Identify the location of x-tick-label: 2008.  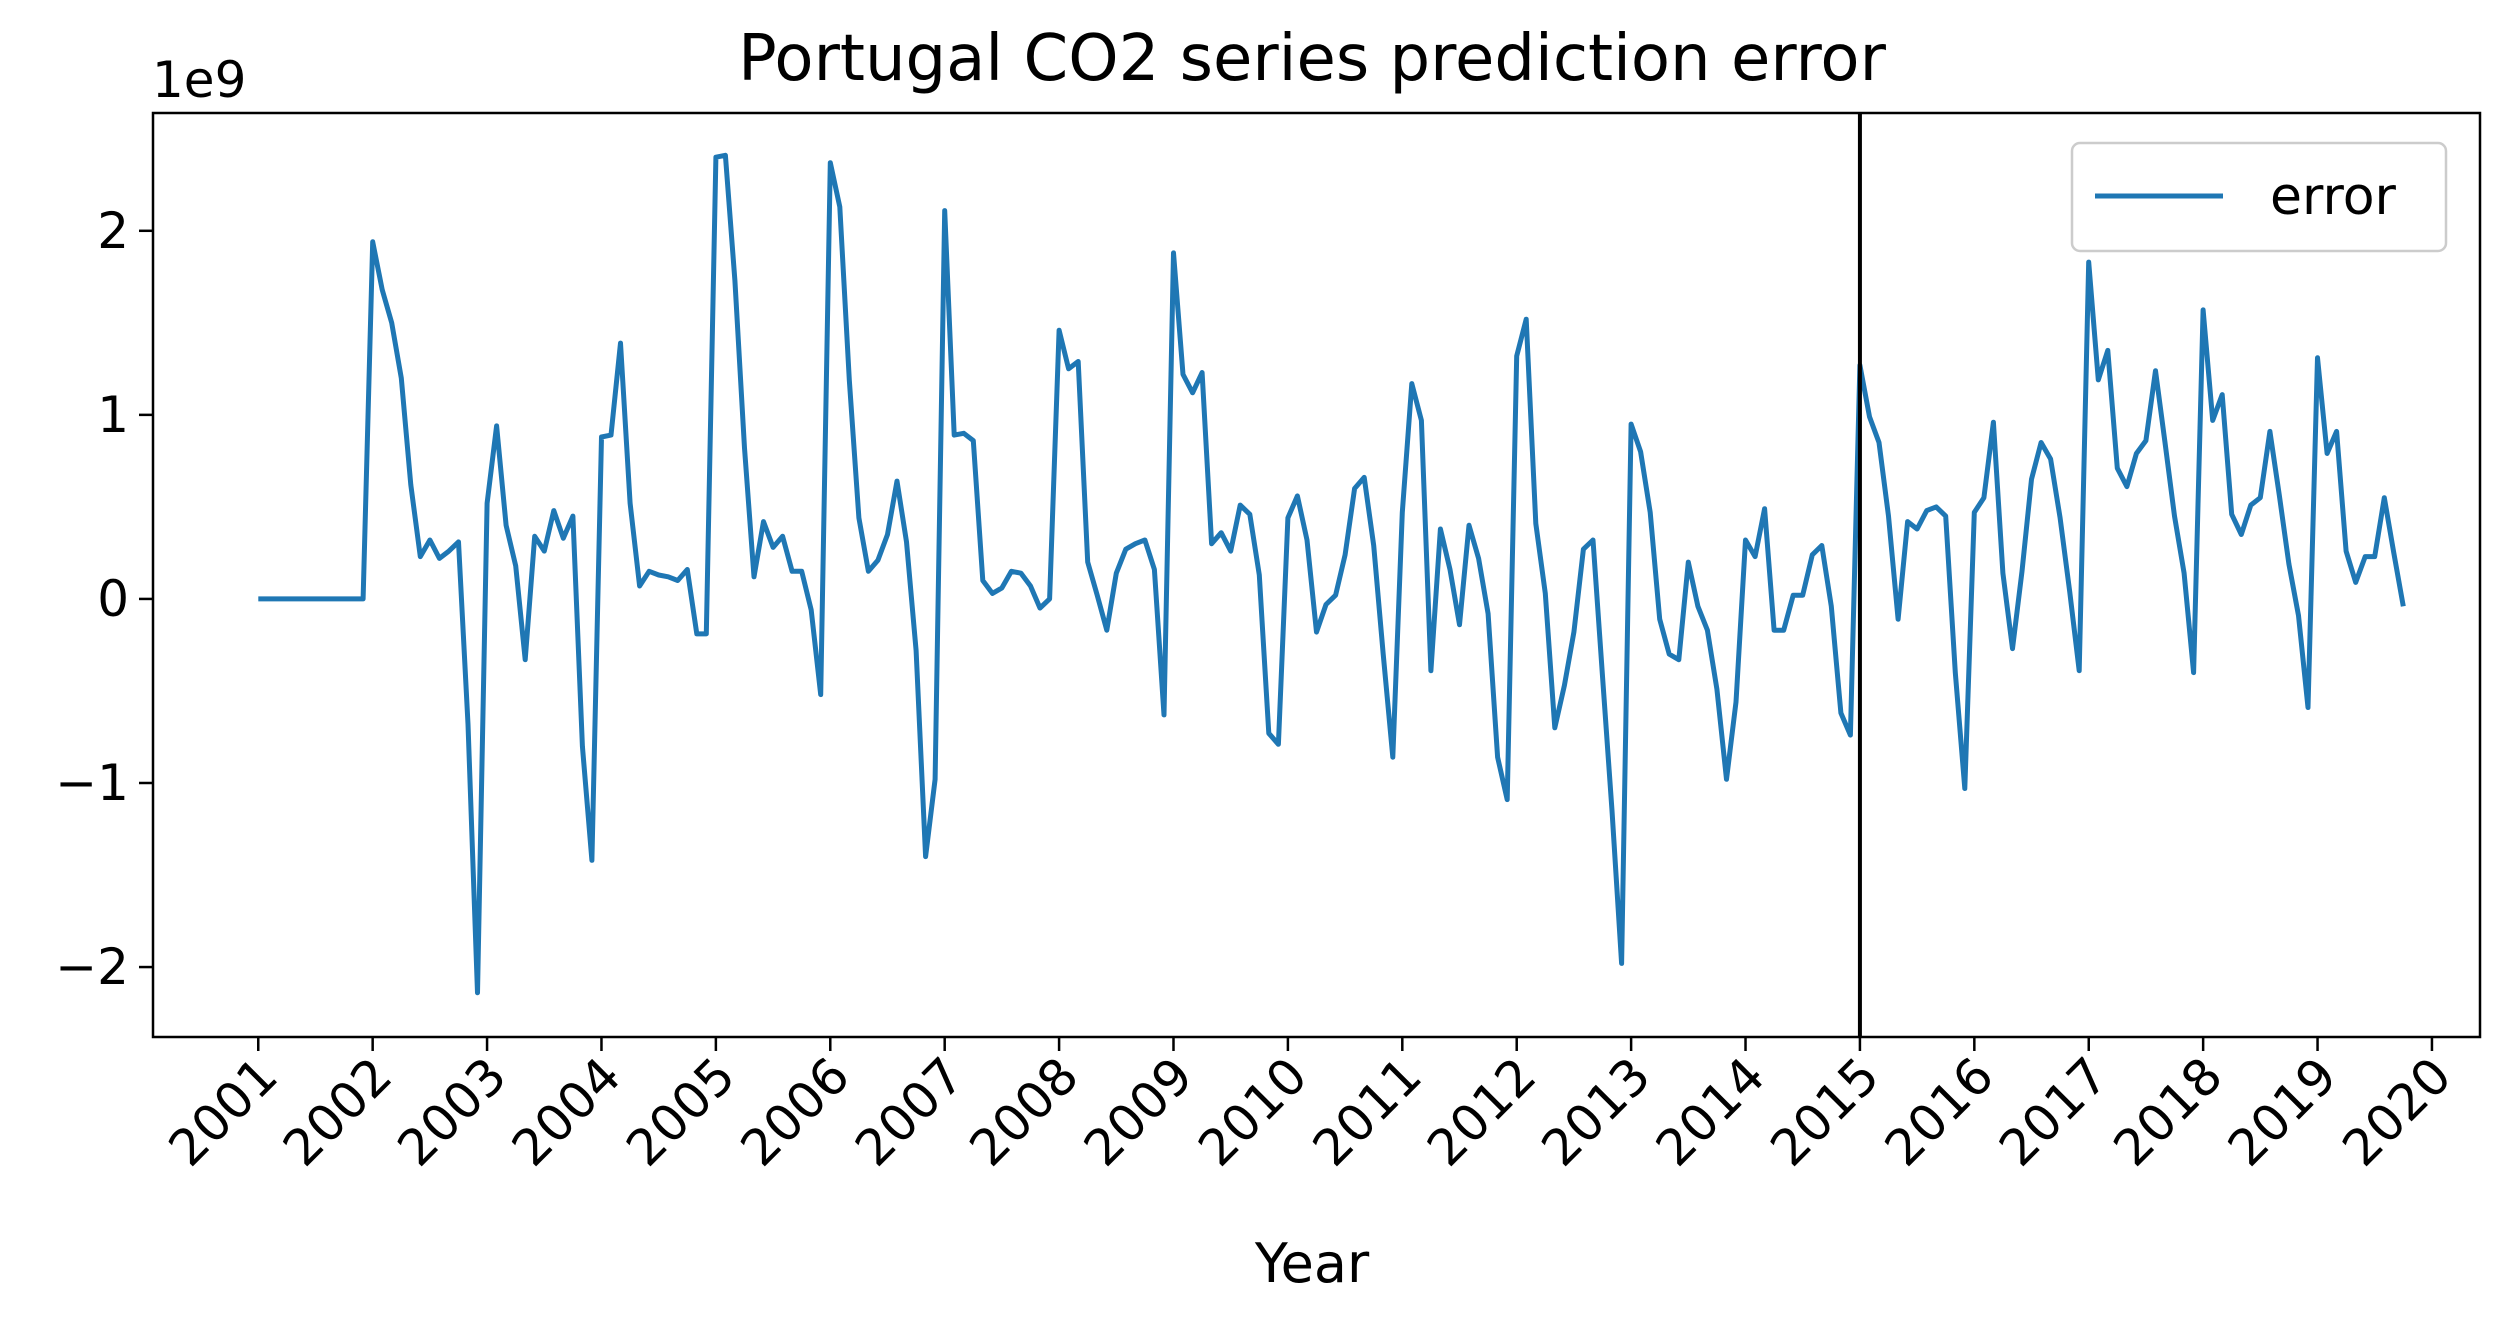
(1024, 1111).